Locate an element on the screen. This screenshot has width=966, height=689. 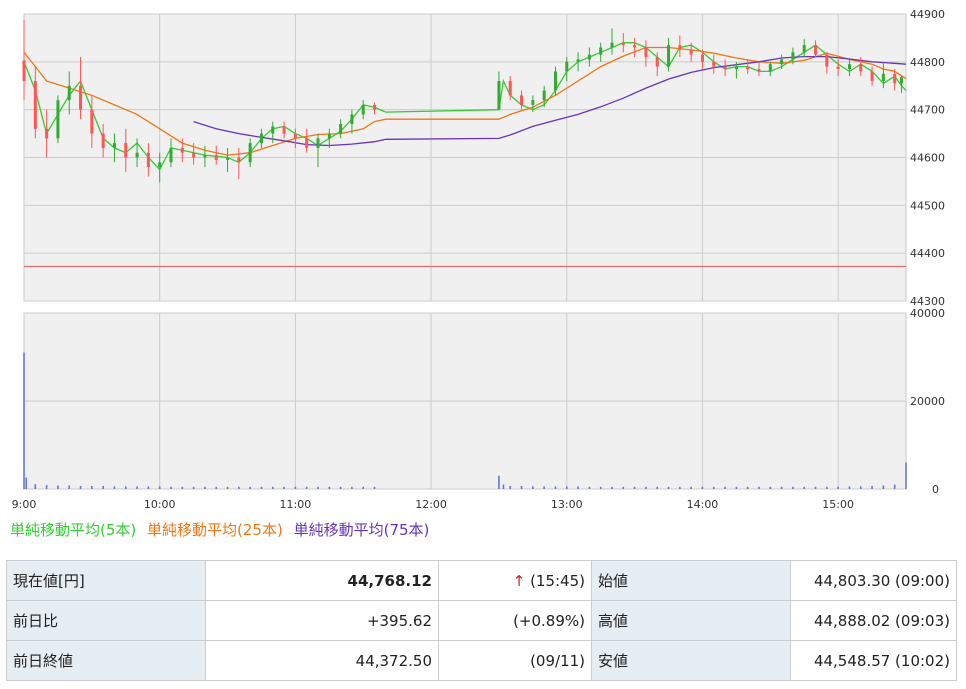
change-value: +395.62 is located at coordinates (322, 620).